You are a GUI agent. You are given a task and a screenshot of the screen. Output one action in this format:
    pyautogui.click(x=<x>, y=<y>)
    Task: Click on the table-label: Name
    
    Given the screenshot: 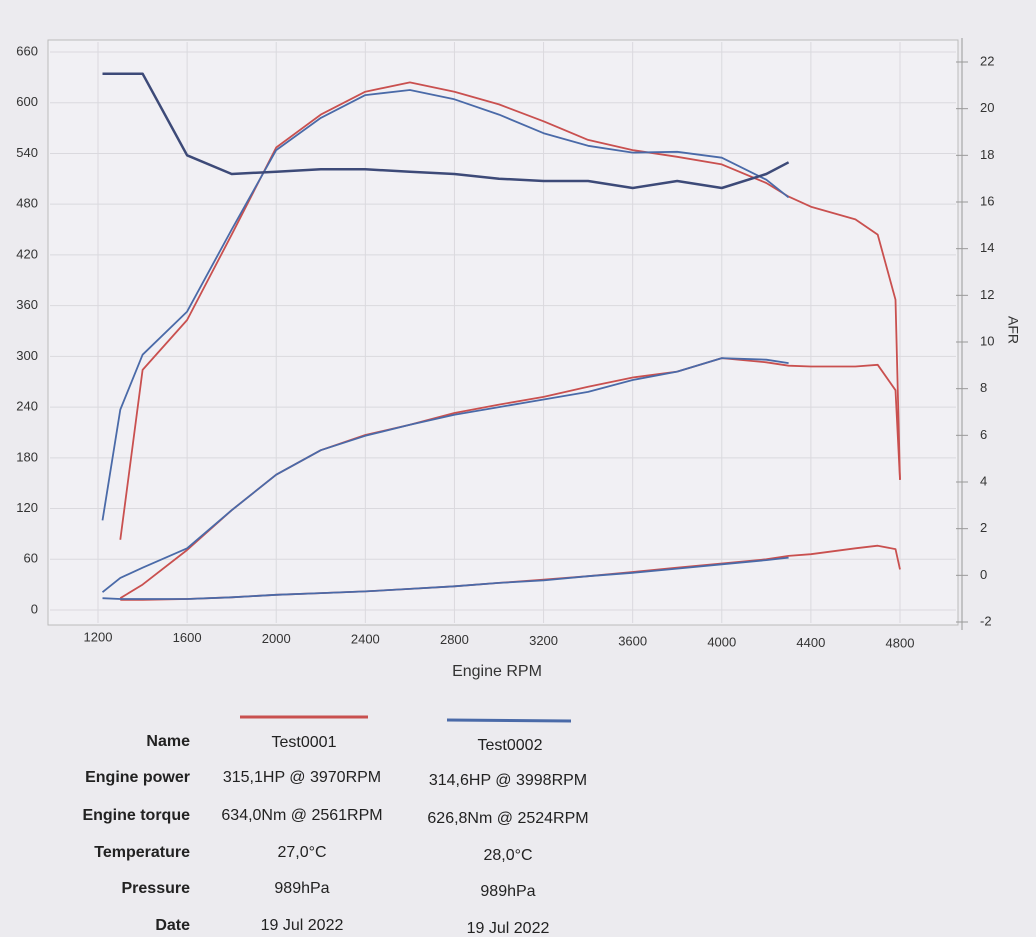 What is the action you would take?
    pyautogui.click(x=168, y=741)
    